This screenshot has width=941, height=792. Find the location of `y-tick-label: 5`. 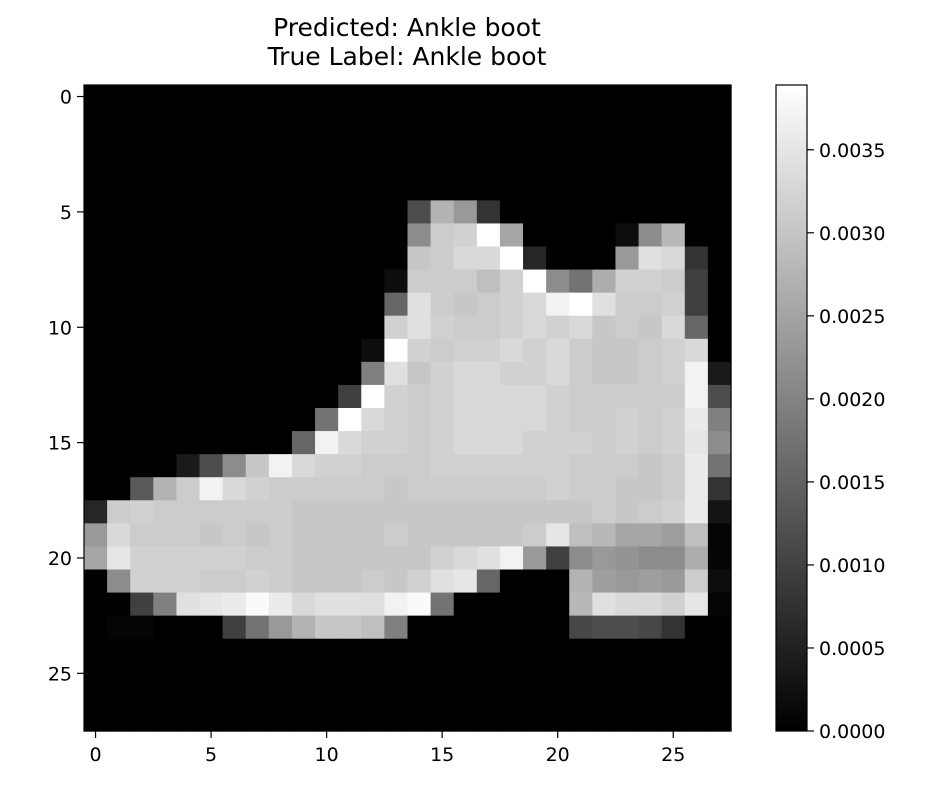

y-tick-label: 5 is located at coordinates (66, 213).